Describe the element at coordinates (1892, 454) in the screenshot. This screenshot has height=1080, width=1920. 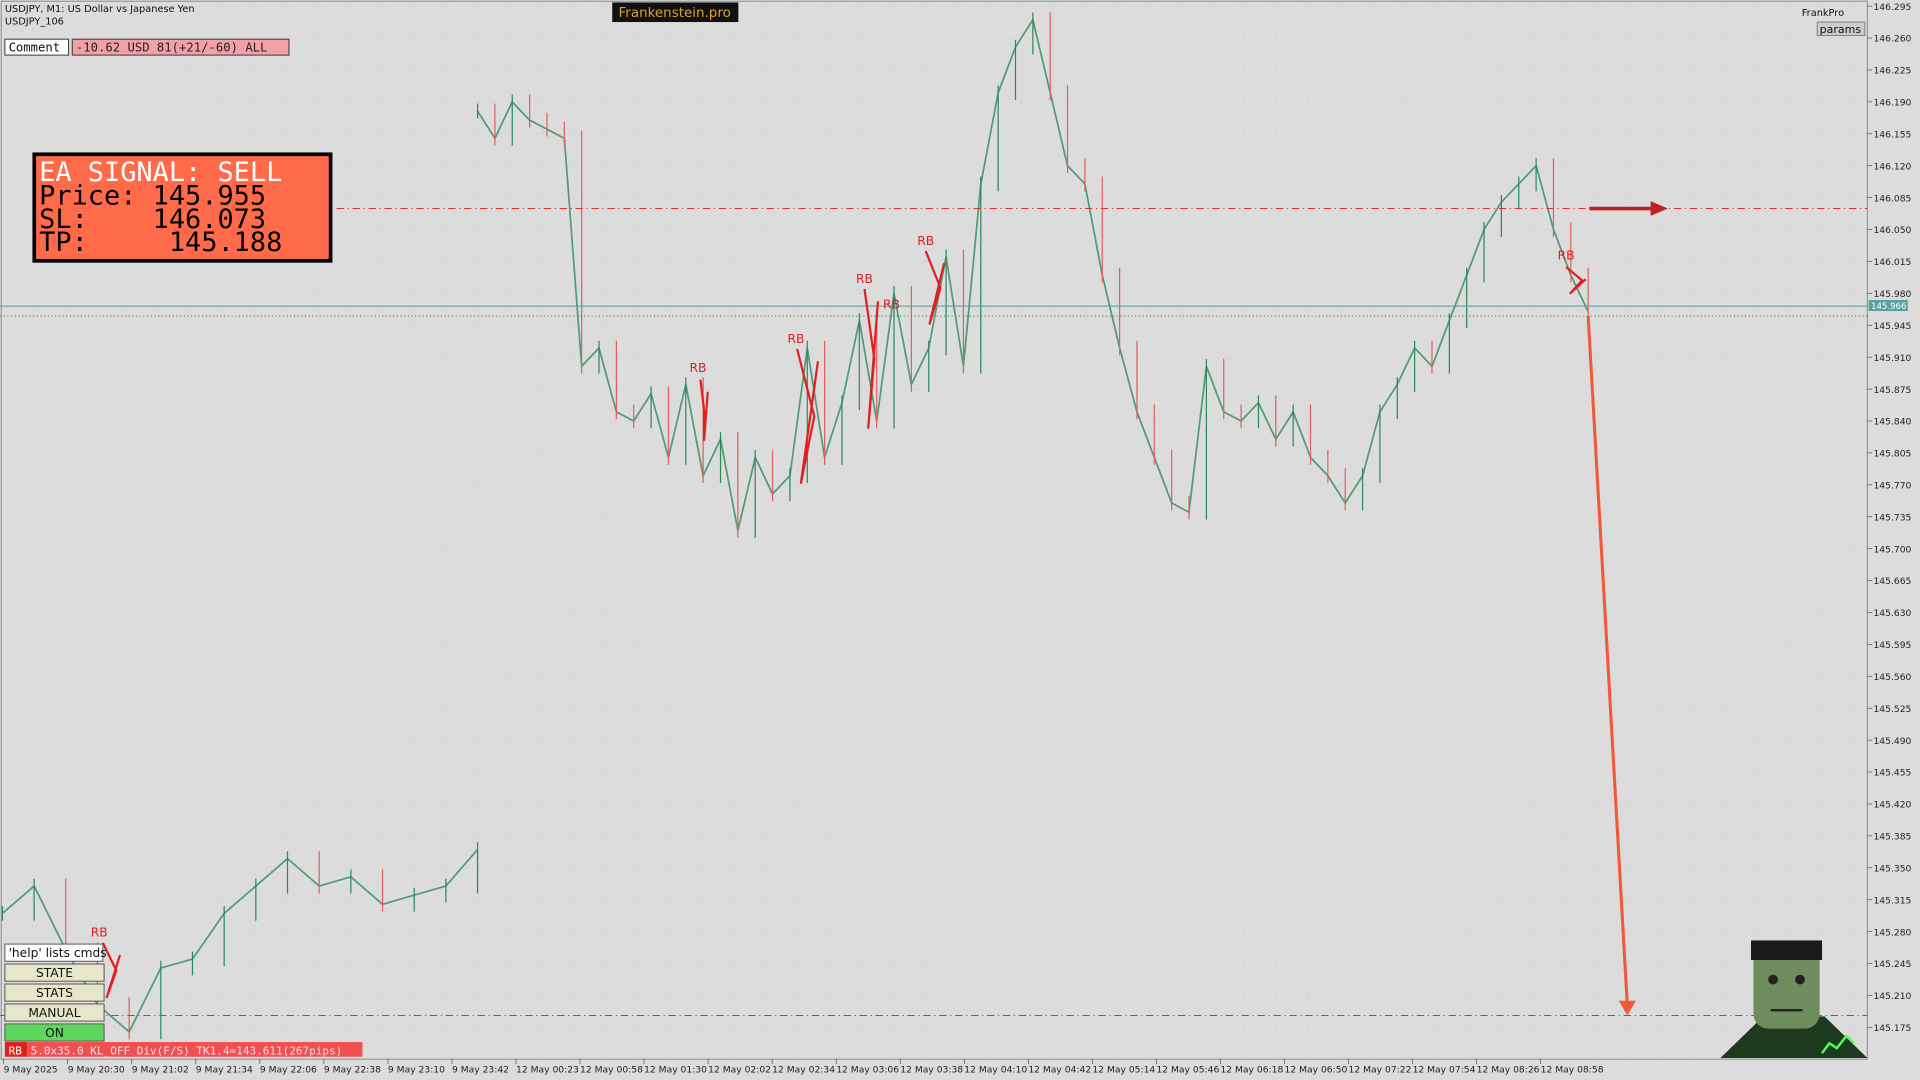
I see `price-label: 145.805` at that location.